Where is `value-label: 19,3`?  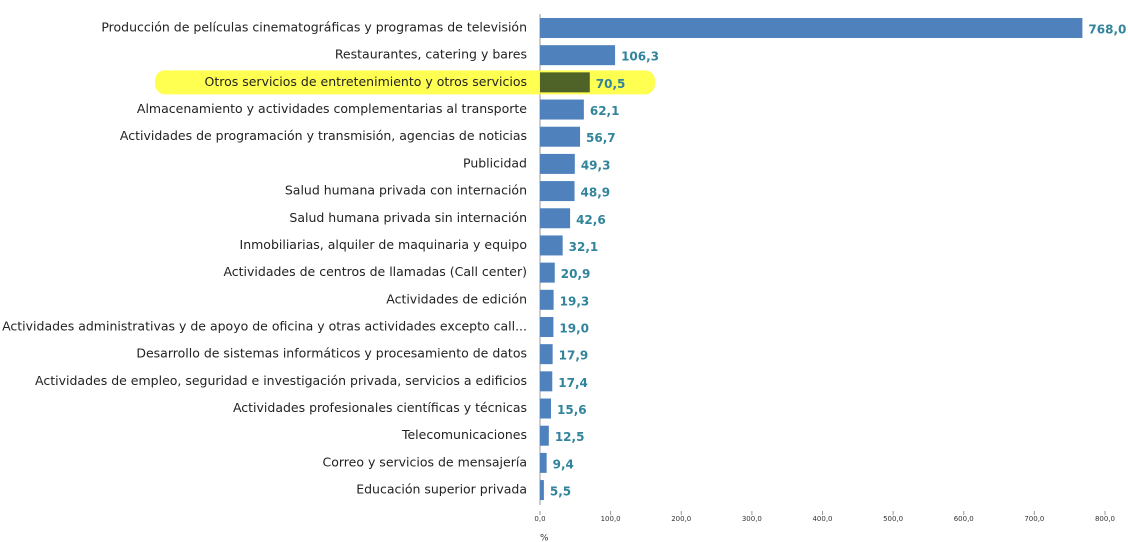
value-label: 19,3 is located at coordinates (575, 301).